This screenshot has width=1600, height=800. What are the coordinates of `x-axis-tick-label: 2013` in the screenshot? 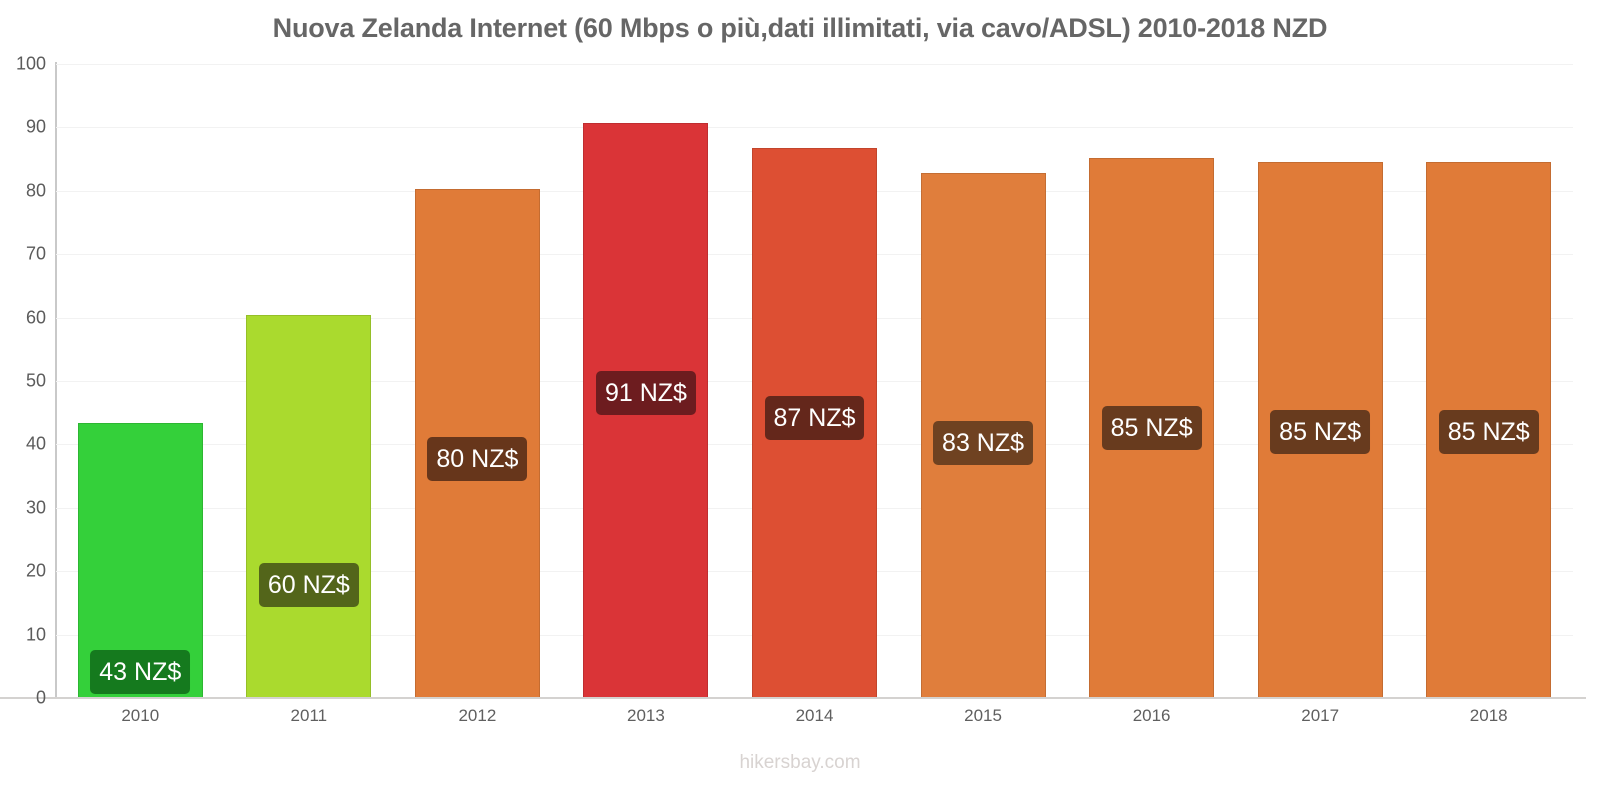 It's located at (646, 715).